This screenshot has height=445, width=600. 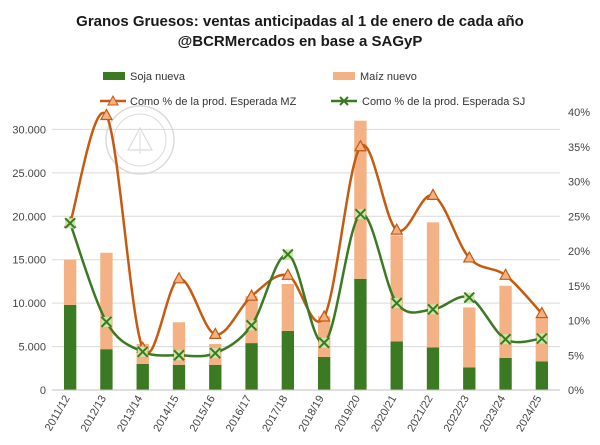 What do you see at coordinates (239, 414) in the screenshot?
I see `x-tick-label: 2016/17` at bounding box center [239, 414].